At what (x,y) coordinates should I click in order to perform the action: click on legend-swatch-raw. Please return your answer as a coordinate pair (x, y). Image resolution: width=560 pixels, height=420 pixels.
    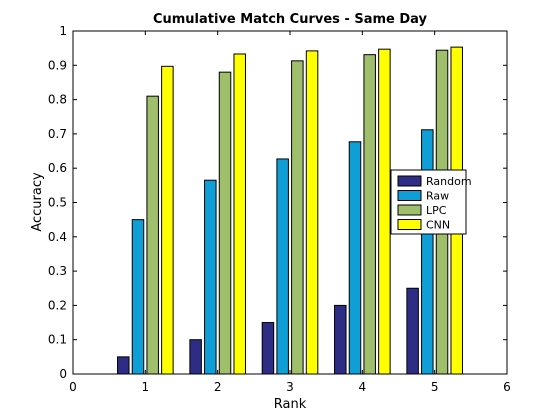
    Looking at the image, I should click on (409, 195).